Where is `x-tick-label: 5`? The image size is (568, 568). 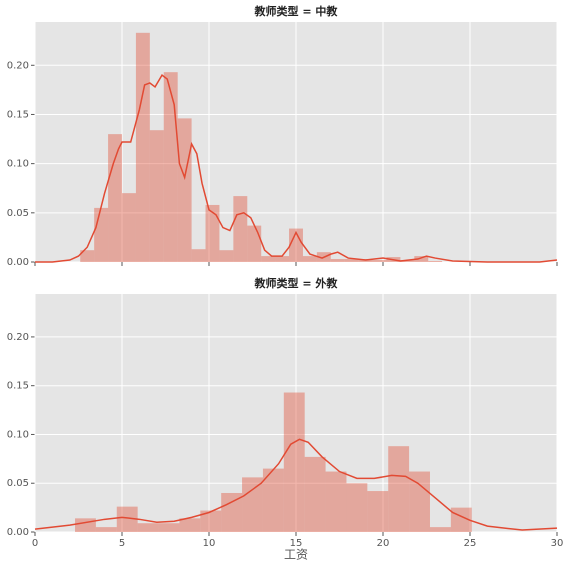
x-tick-label: 5 is located at coordinates (122, 543).